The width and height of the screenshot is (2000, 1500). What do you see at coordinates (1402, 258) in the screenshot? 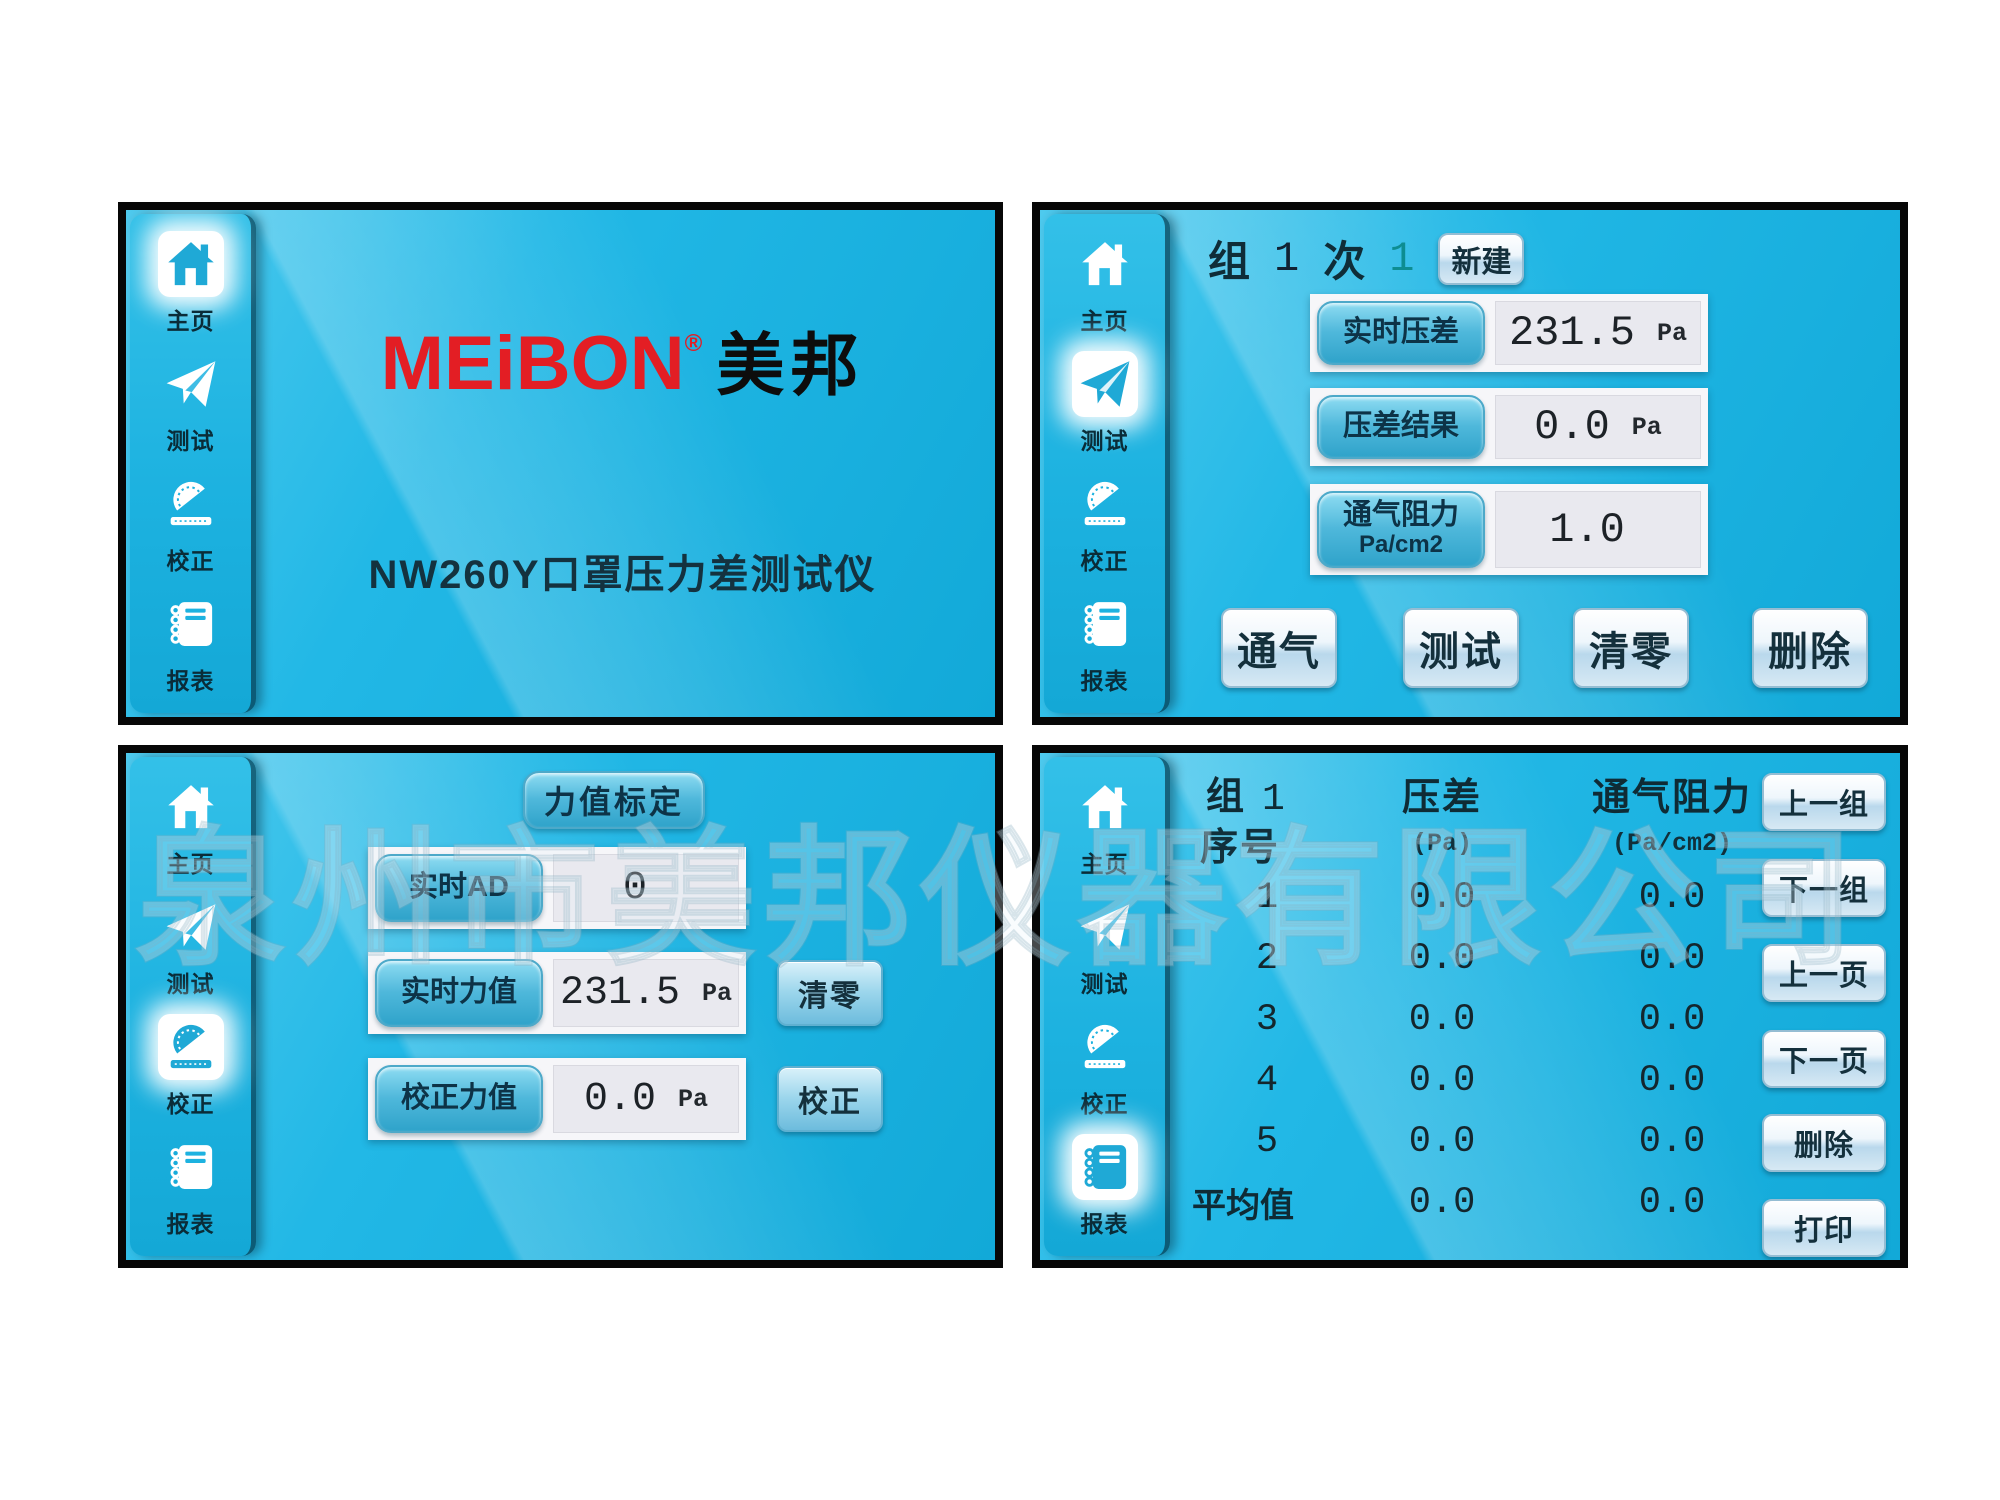
I see `cycle-number: 1` at bounding box center [1402, 258].